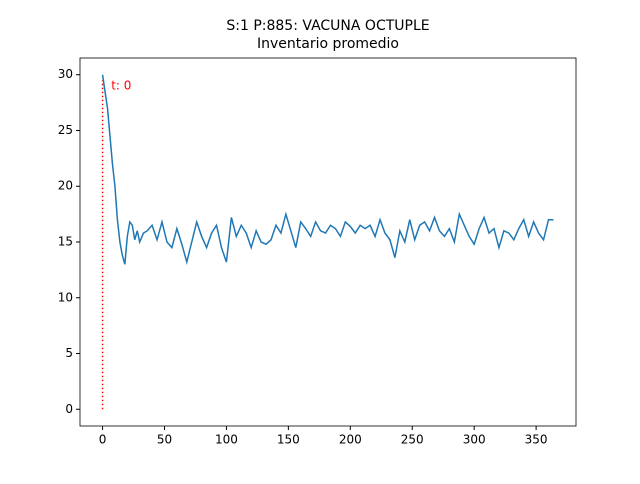 This screenshot has height=484, width=640. I want to click on chart-subtitle: Inventario promedio, so click(328, 44).